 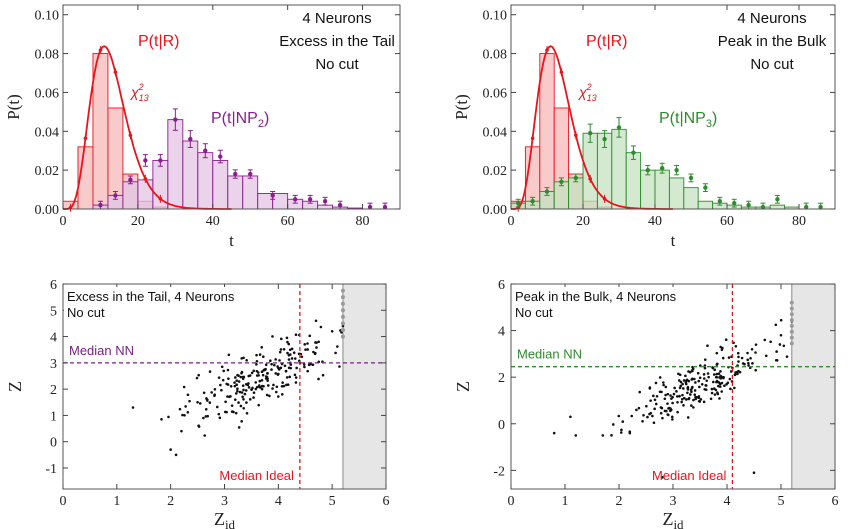 What do you see at coordinates (158, 41) in the screenshot?
I see `legend-label-signal: P(t|R)` at bounding box center [158, 41].